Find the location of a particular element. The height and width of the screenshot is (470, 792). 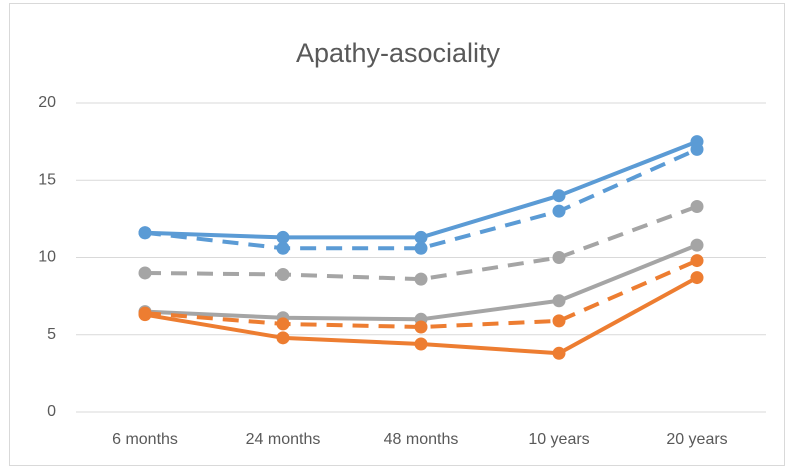

y-tick-label: 5 is located at coordinates (51, 334).